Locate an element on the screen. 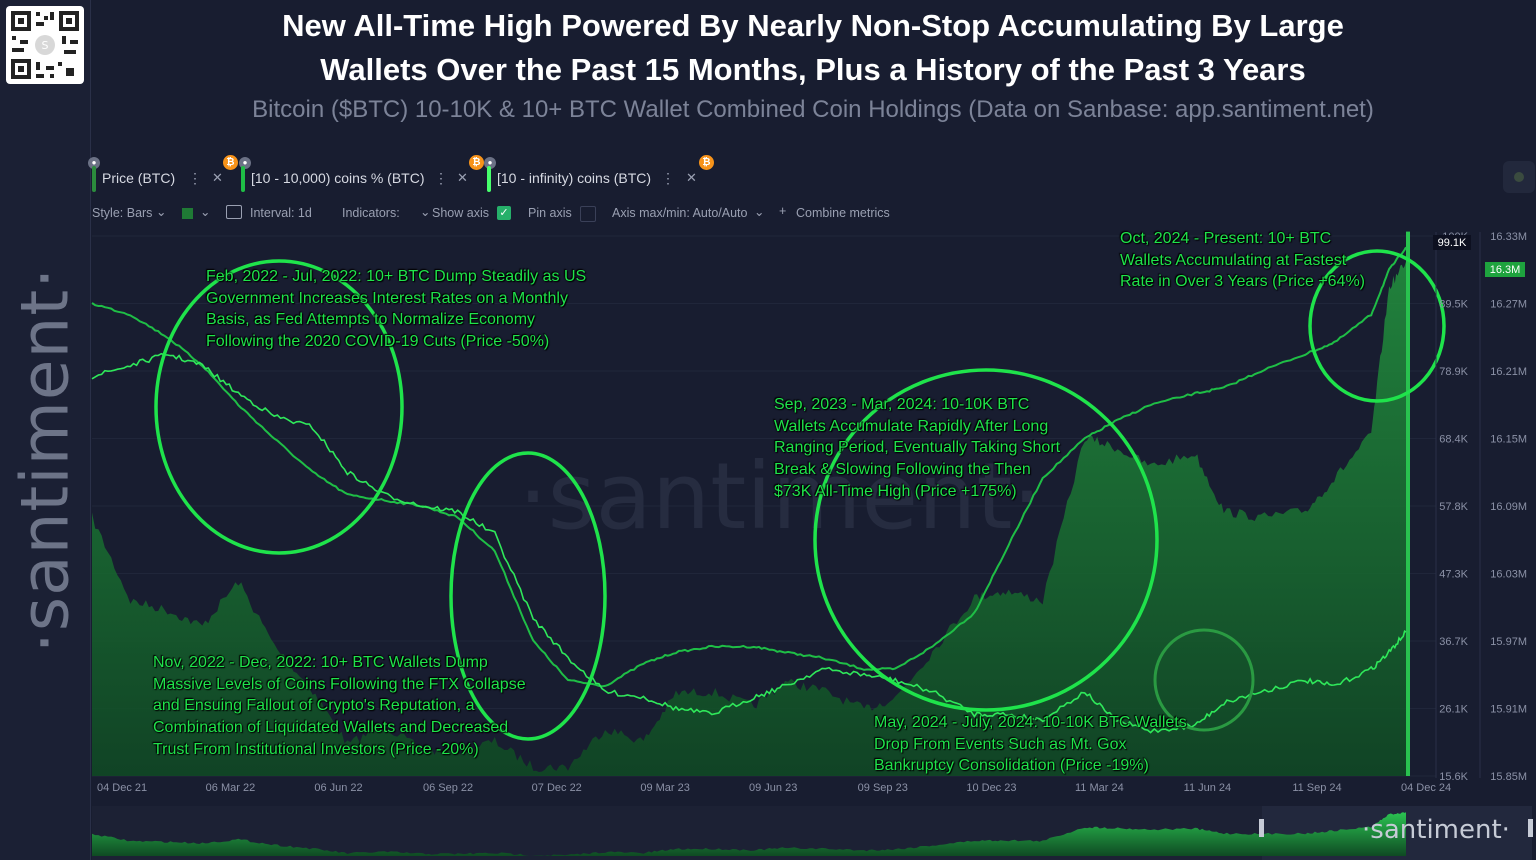 This screenshot has width=1536, height=860. current-price-badge: 99.1K is located at coordinates (1452, 242).